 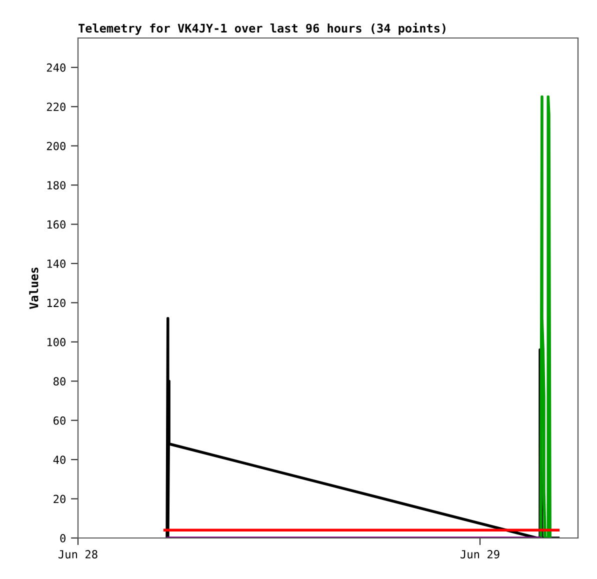 What do you see at coordinates (56, 67) in the screenshot?
I see `y-tick-label: 240` at bounding box center [56, 67].